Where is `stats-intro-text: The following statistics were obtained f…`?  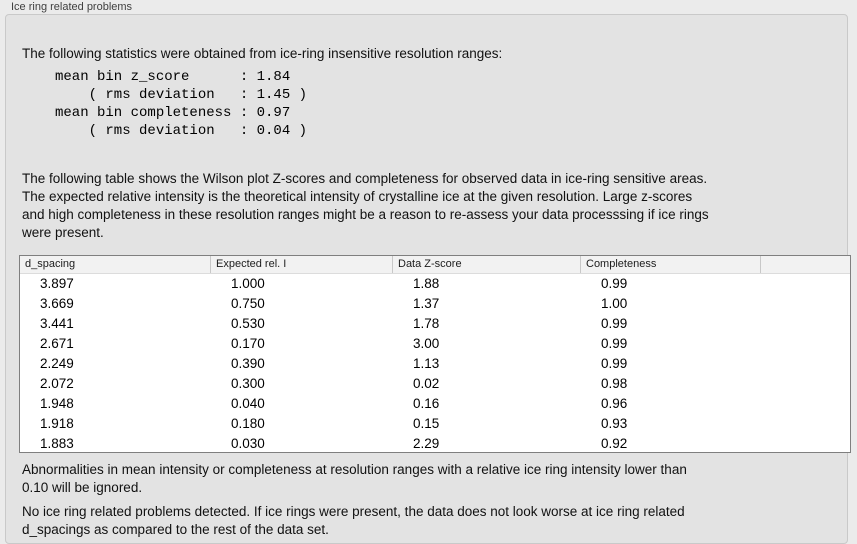 stats-intro-text: The following statistics were obtained f… is located at coordinates (262, 53).